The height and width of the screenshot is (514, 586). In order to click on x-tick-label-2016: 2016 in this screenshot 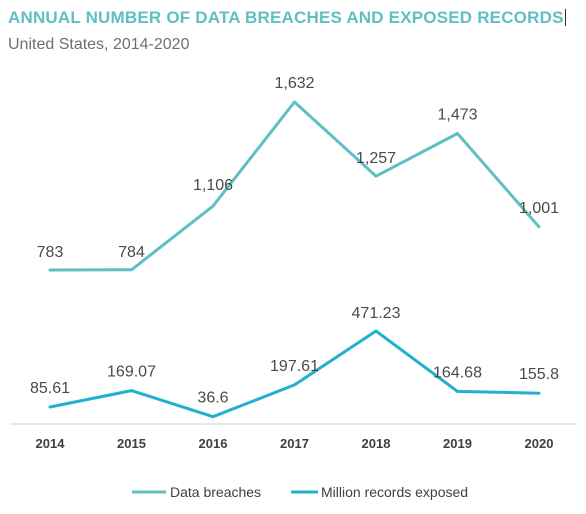, I will do `click(213, 443)`.